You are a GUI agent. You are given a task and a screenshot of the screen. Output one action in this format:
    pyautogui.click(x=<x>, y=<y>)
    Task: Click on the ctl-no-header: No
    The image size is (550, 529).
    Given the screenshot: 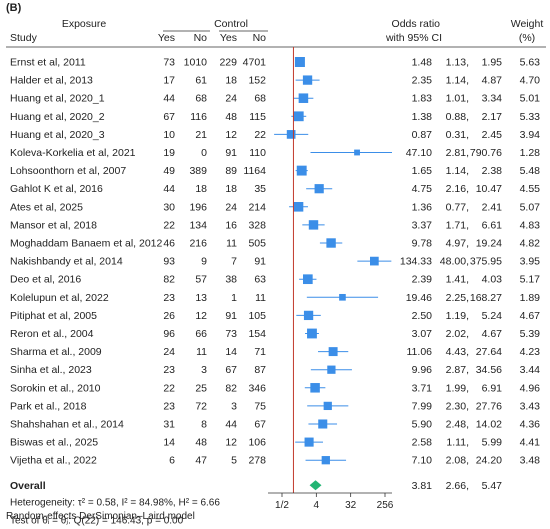 What is the action you would take?
    pyautogui.click(x=260, y=38)
    